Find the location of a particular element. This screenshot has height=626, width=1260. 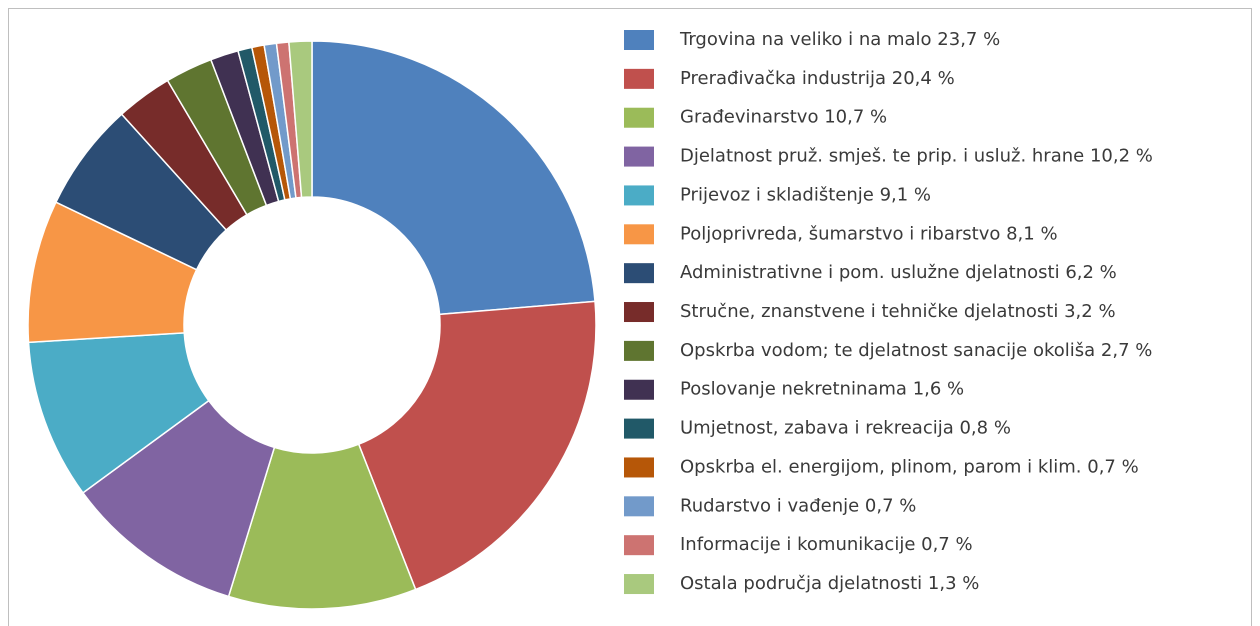

legend-label: Rudarstvo i vađenje 0,7 % is located at coordinates (798, 505).